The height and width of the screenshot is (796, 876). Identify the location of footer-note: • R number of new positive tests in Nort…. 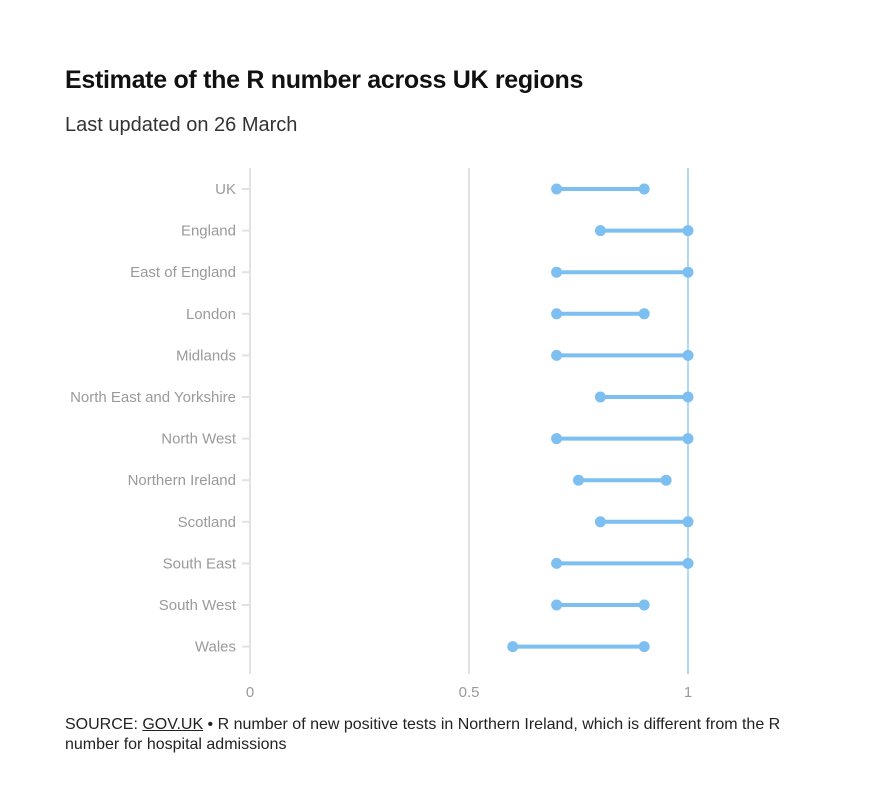
(423, 734).